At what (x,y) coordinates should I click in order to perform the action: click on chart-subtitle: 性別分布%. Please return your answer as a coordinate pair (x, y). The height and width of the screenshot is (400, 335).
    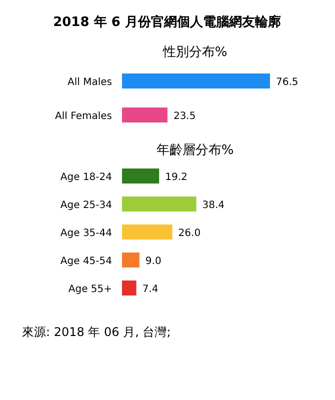
    Looking at the image, I should click on (195, 52).